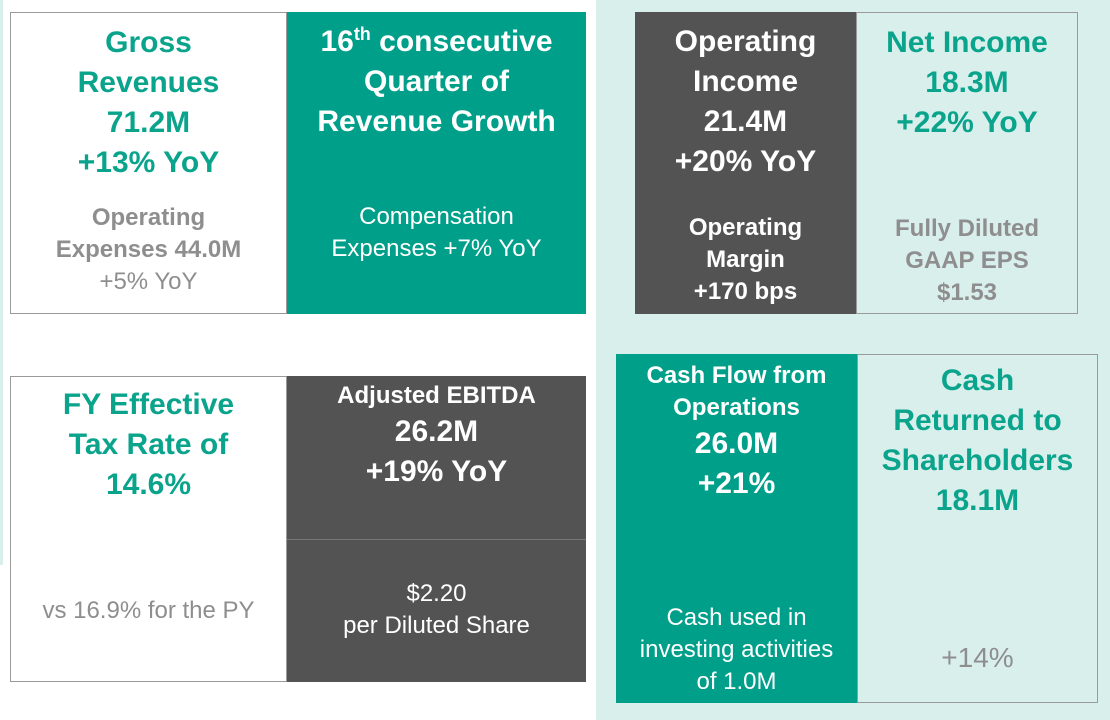  Describe the element at coordinates (436, 610) in the screenshot. I see `per-share-detail: $2.20 per Diluted Share` at that location.